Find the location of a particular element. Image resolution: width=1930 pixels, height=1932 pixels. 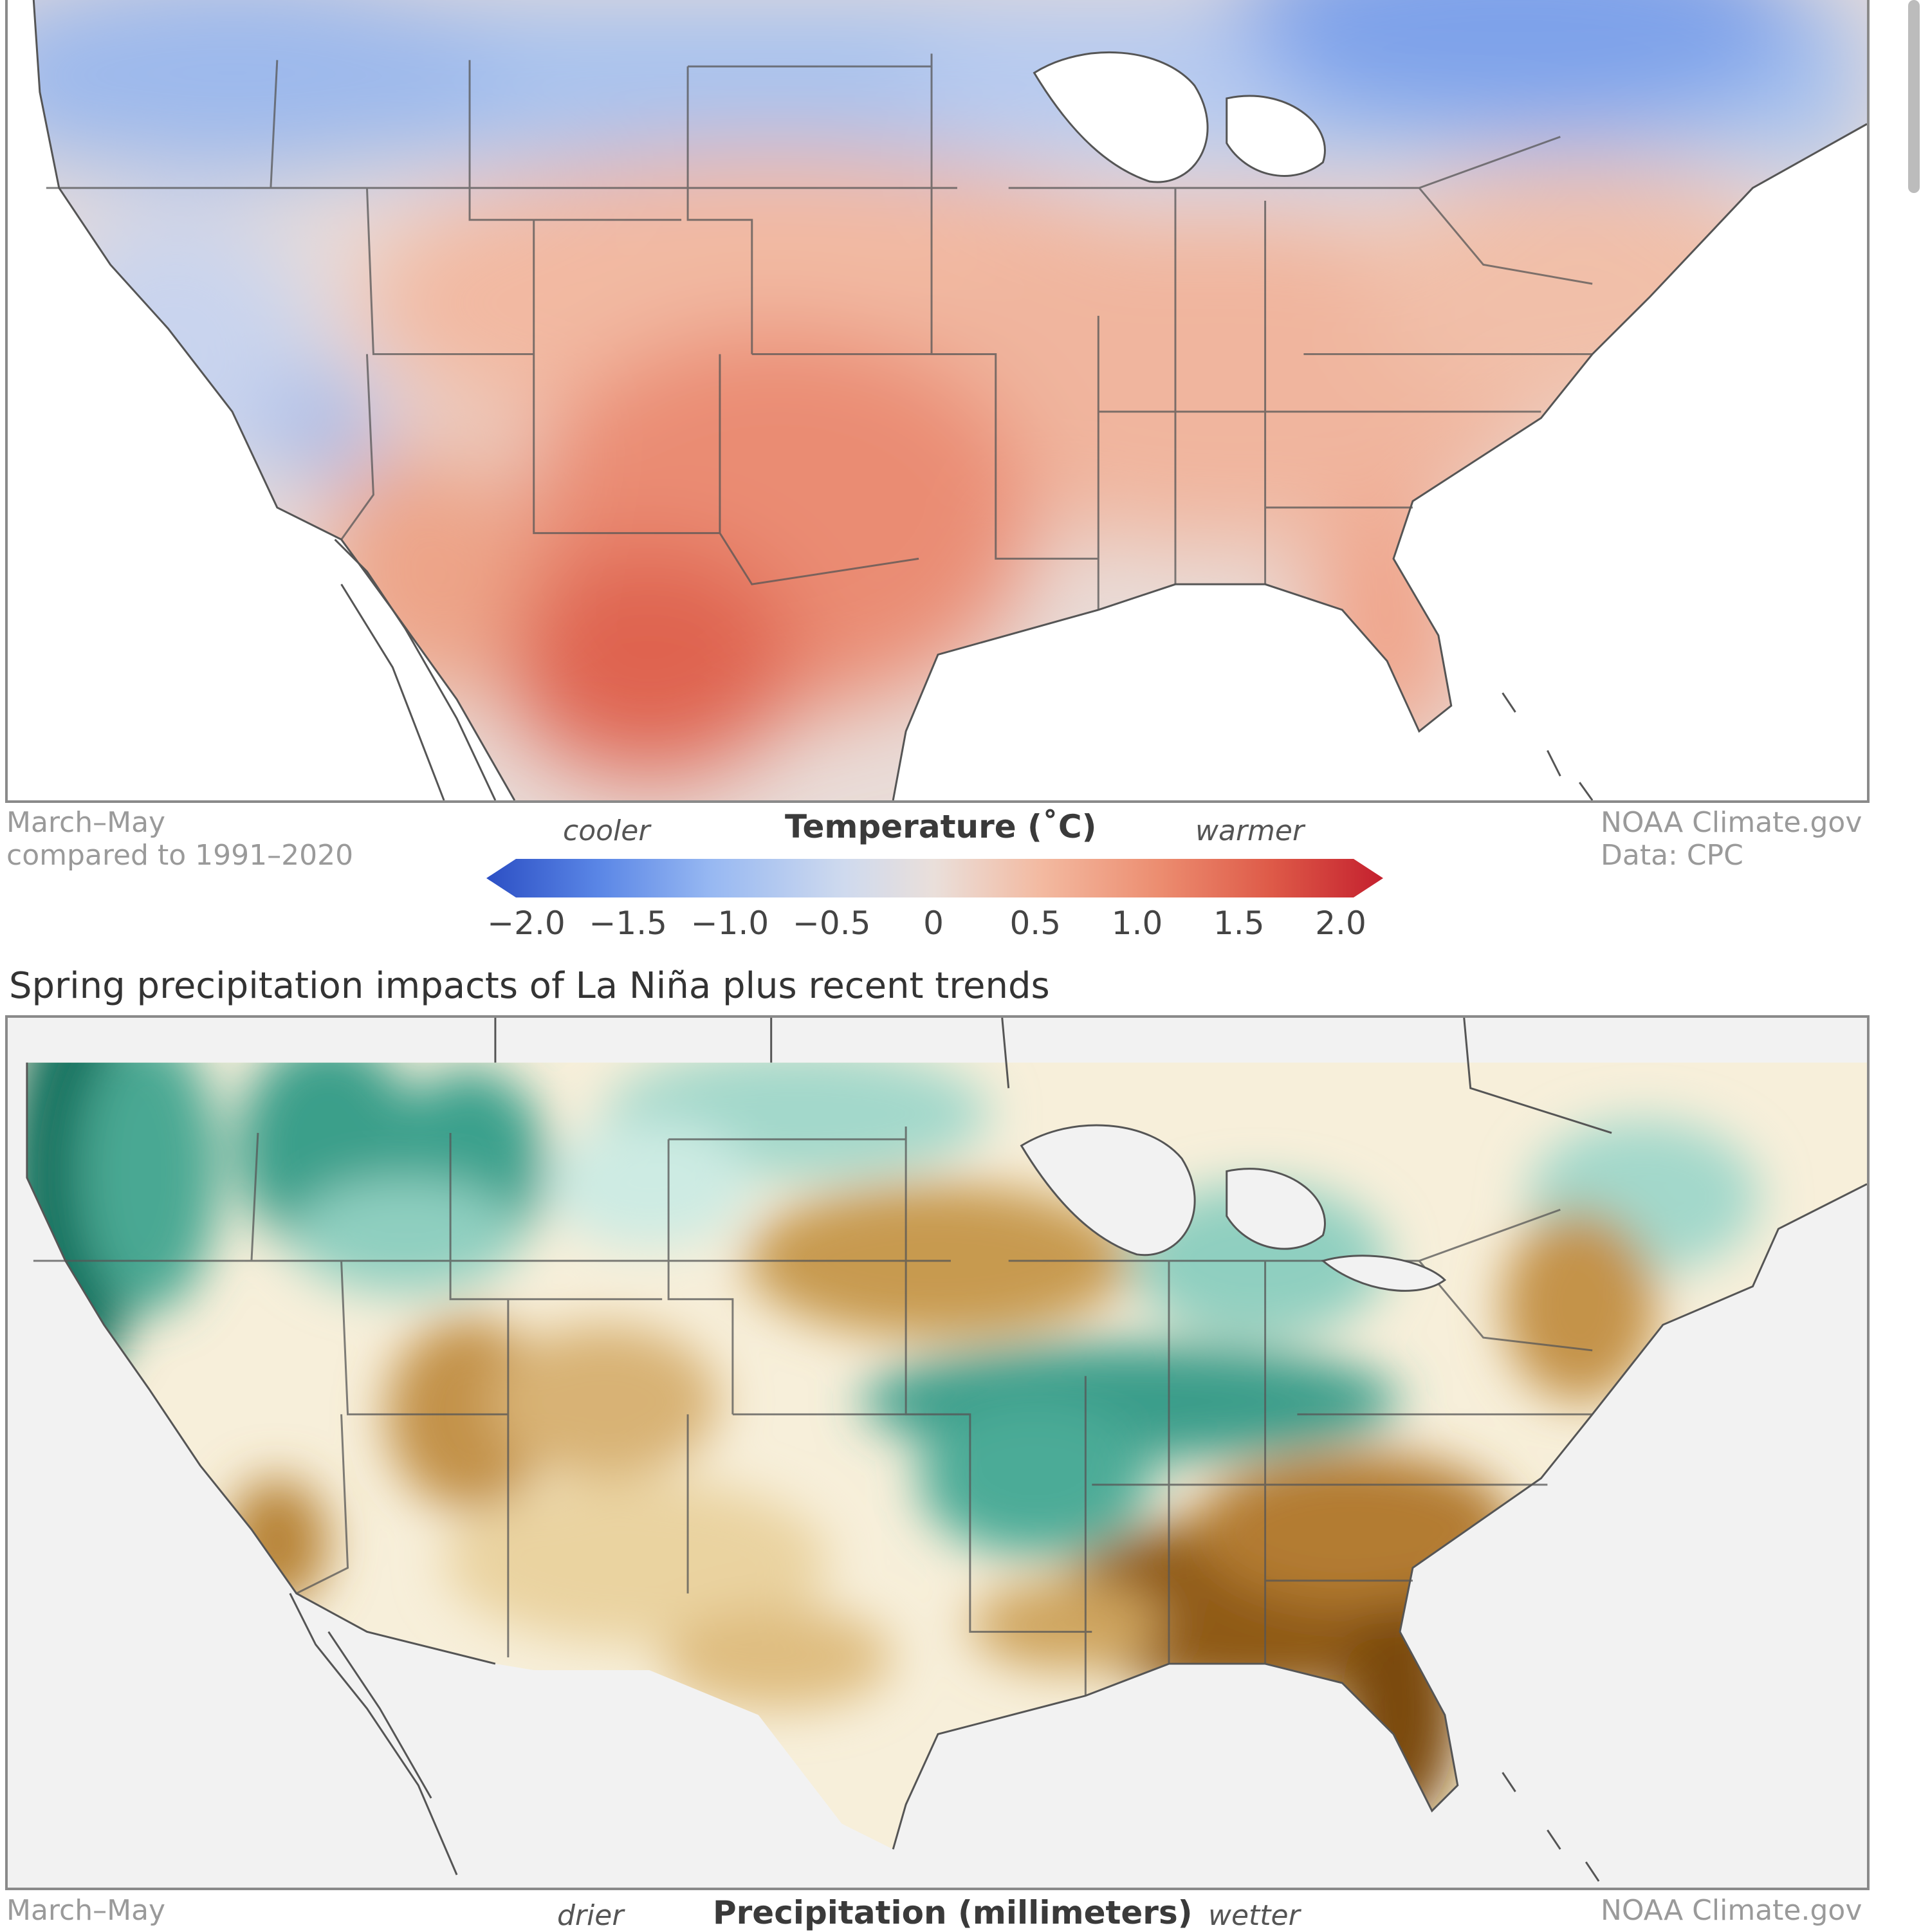

precipitation-period-label: March–May is located at coordinates (86, 1910).